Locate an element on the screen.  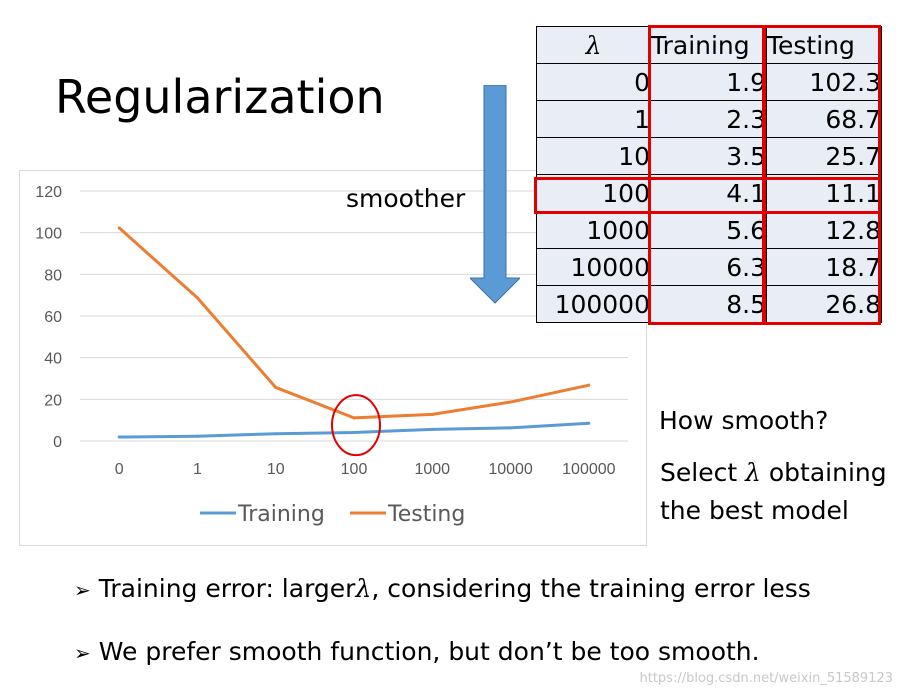
arrow-label: smoother is located at coordinates (406, 198).